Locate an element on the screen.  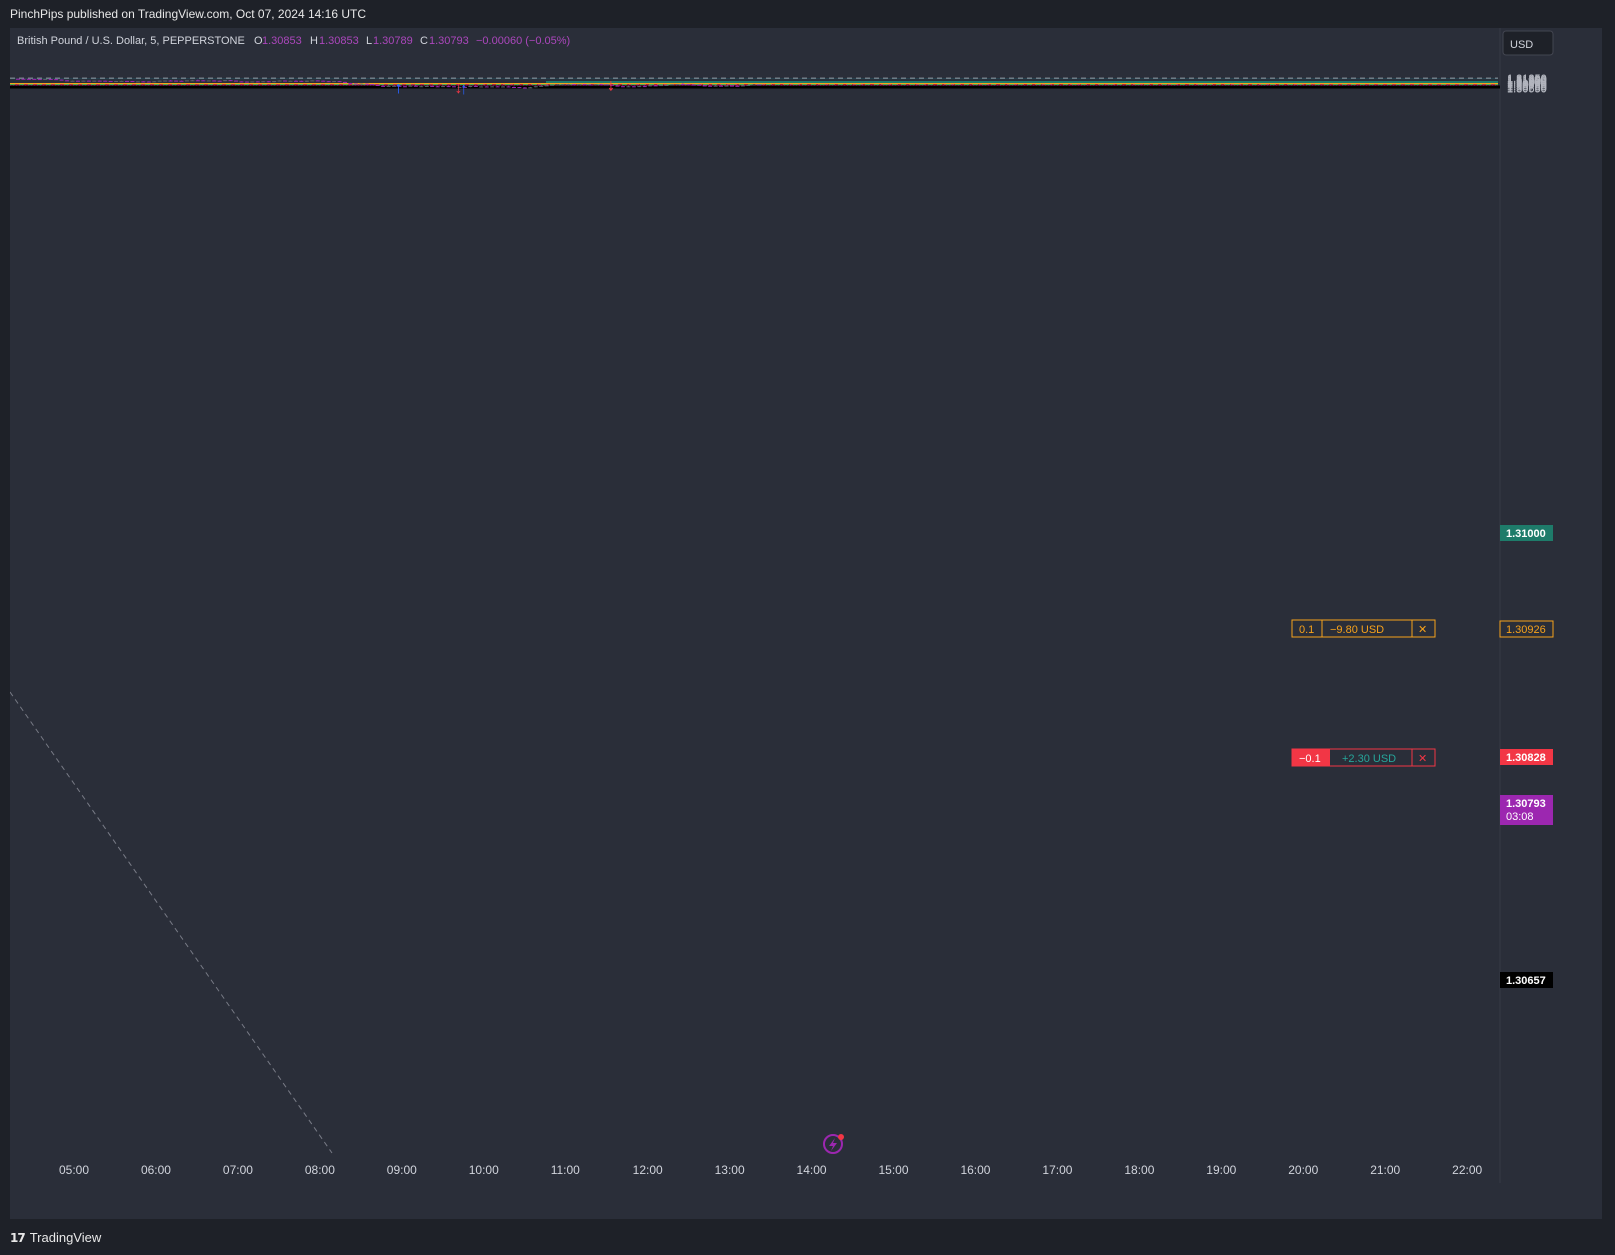
trend-line is located at coordinates (171, 922).